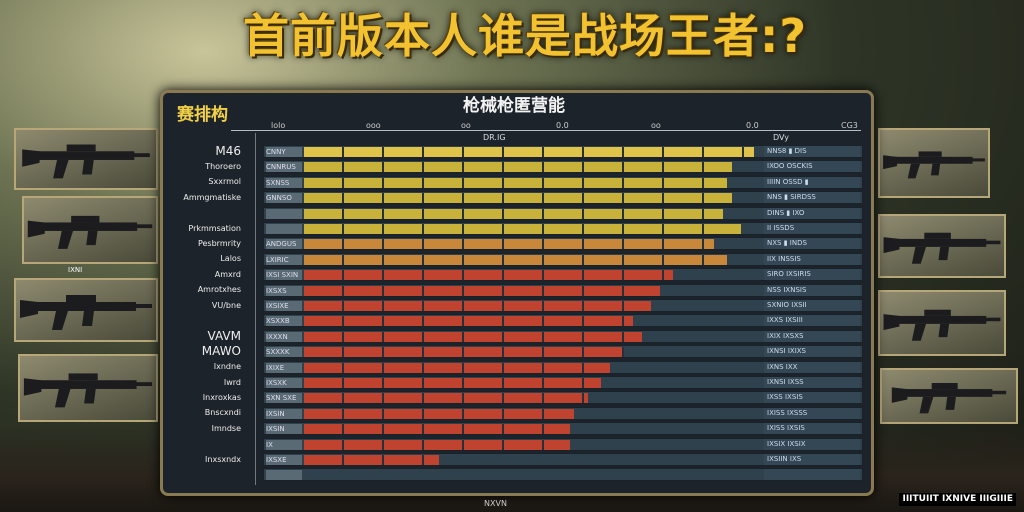  I want to click on row-tag: SXNSS, so click(284, 182).